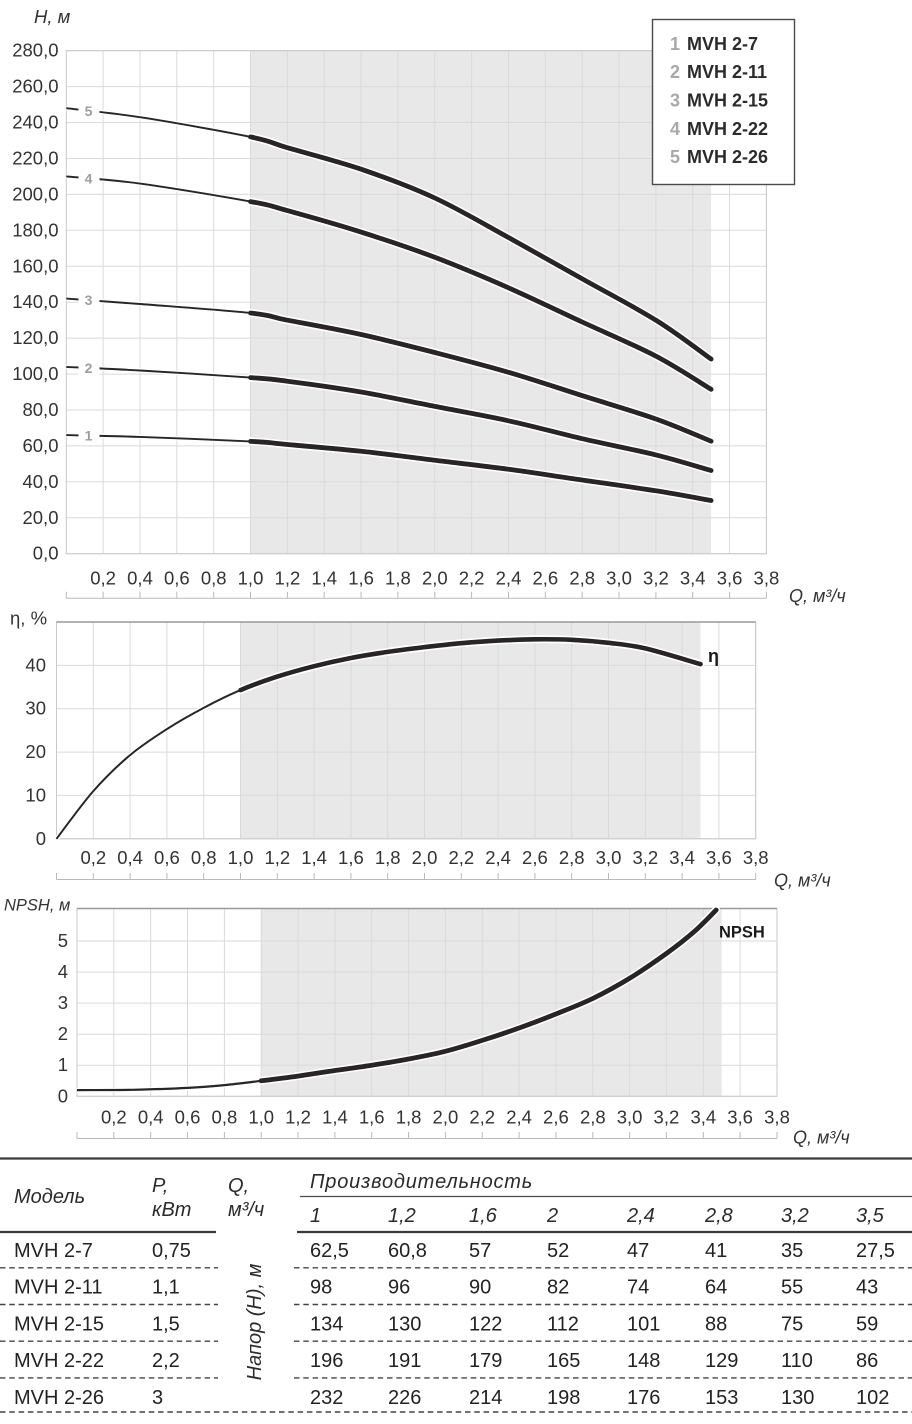 This screenshot has height=1424, width=912. I want to click on svg-text: 148, so click(643, 1361).